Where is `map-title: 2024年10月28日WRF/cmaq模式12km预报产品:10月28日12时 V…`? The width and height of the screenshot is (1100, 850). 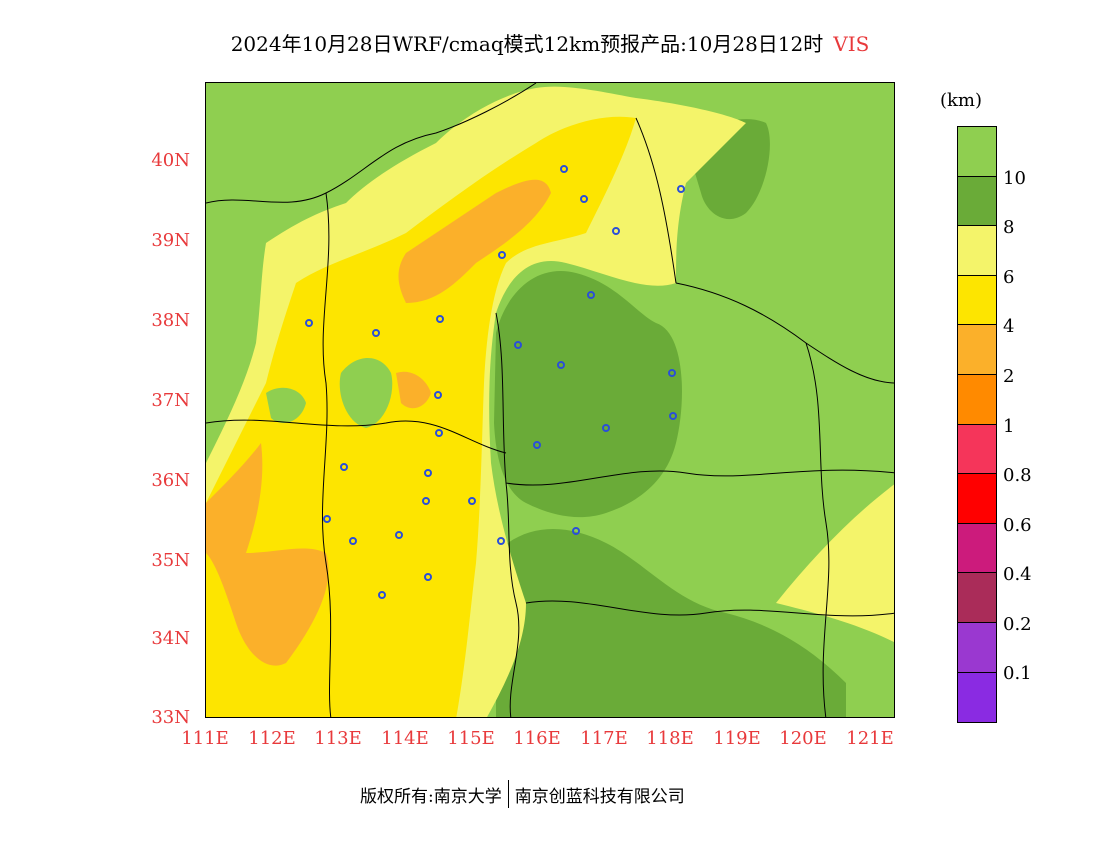
map-title: 2024年10月28日WRF/cmaq模式12km预报产品:10月28日12时 V… is located at coordinates (550, 42).